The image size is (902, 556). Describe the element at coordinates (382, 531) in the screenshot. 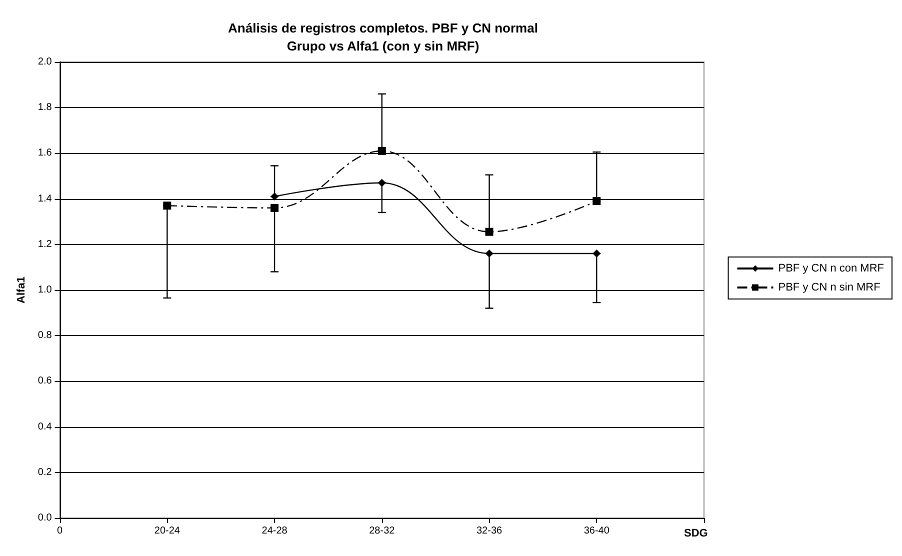

I see `x-tick-label: 28-32` at that location.